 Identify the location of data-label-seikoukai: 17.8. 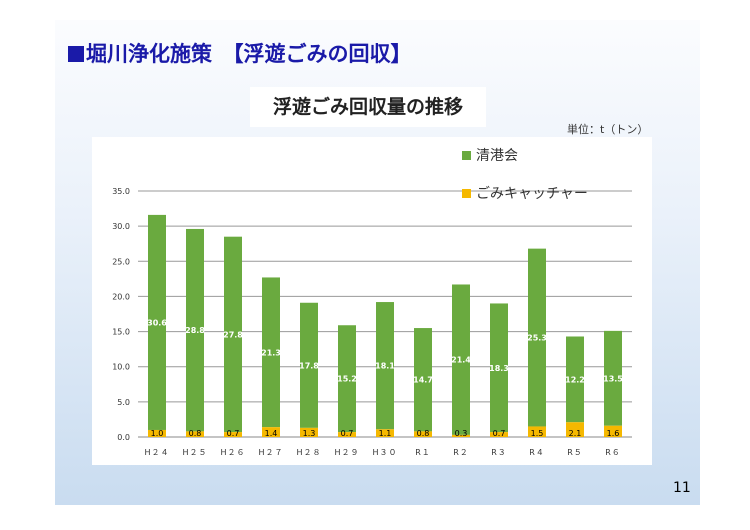
(309, 365).